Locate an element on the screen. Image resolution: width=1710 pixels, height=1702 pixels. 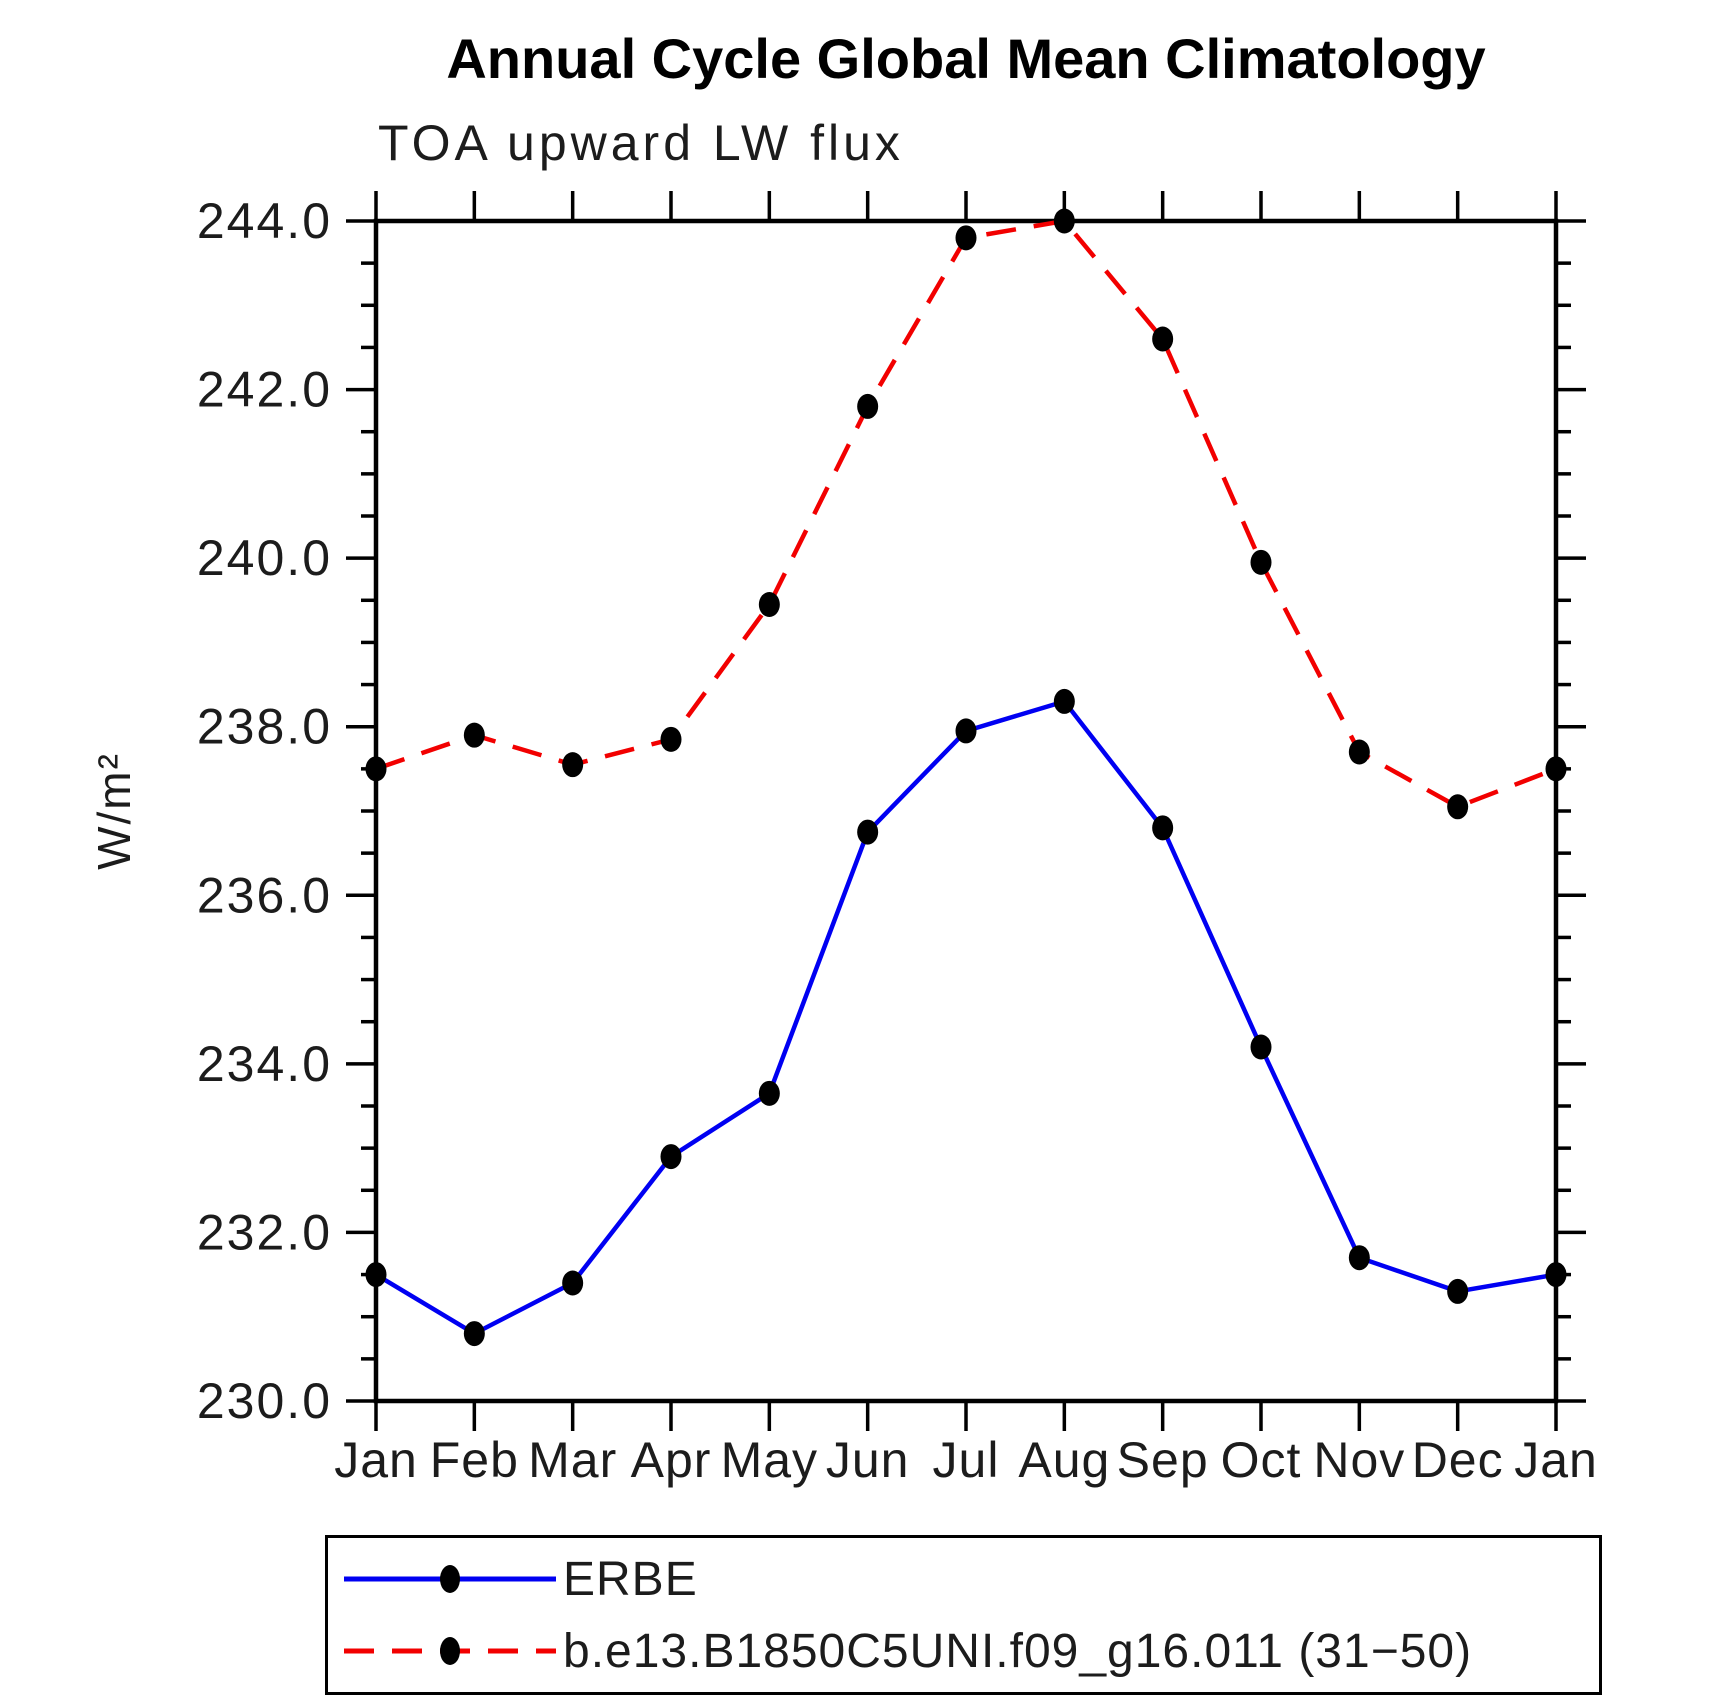
x-tick-label: Sep is located at coordinates (1163, 1460).